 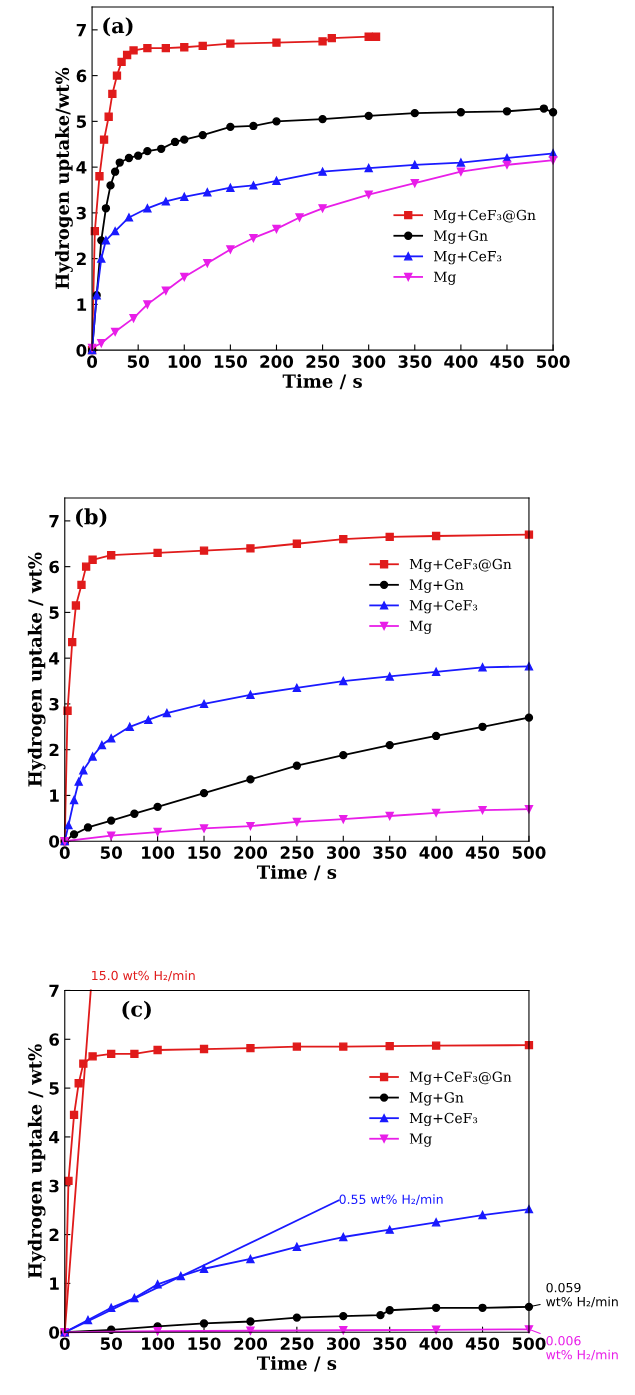 I want to click on annotation: (a), so click(x=118, y=27).